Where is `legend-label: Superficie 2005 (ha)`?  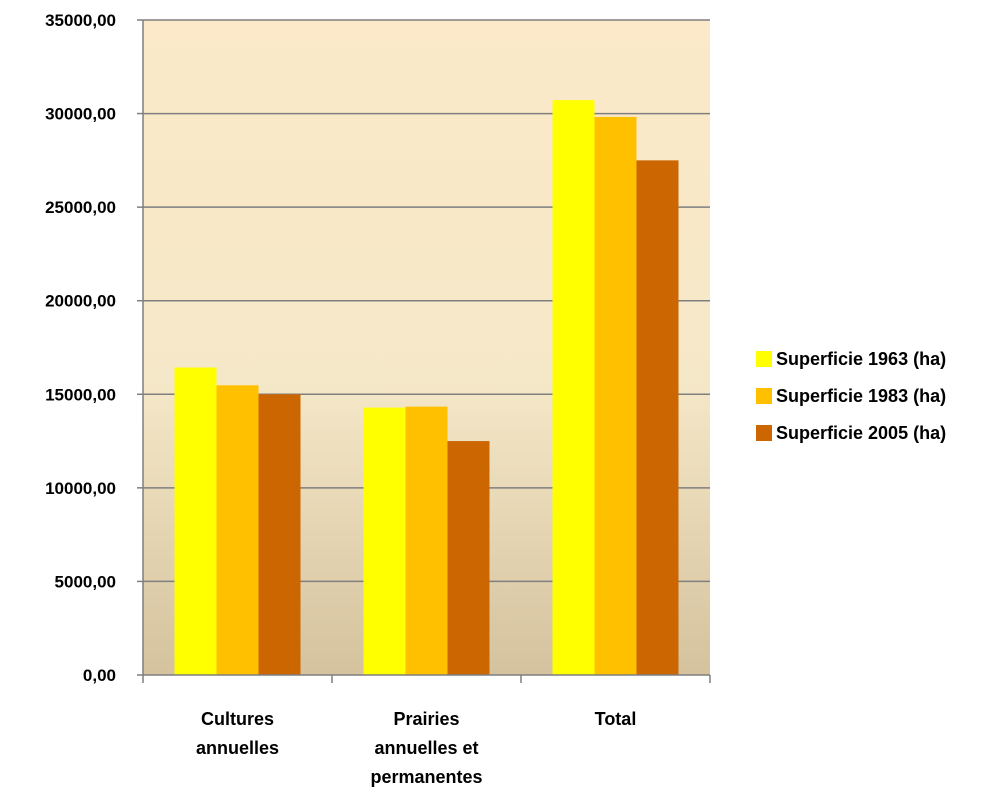
legend-label: Superficie 2005 (ha) is located at coordinates (861, 433).